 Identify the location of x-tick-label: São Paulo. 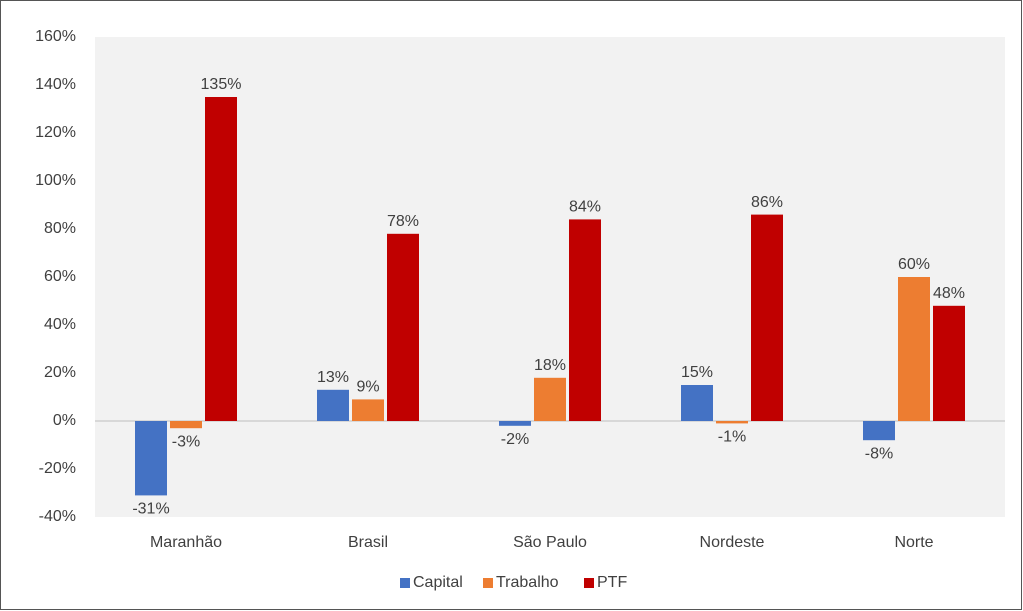
(550, 542).